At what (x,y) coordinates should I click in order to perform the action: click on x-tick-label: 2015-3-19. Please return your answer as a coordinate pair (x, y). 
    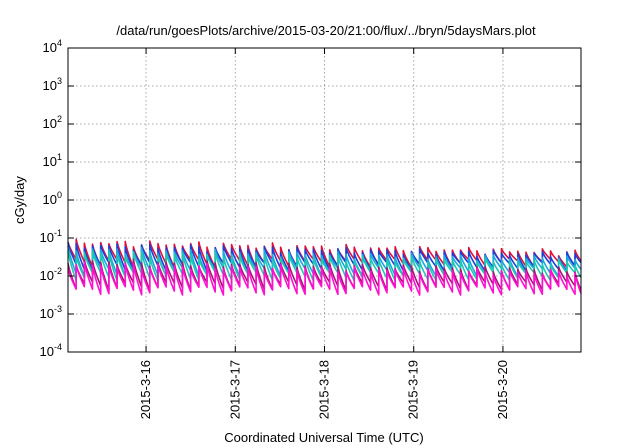
    Looking at the image, I should click on (413, 389).